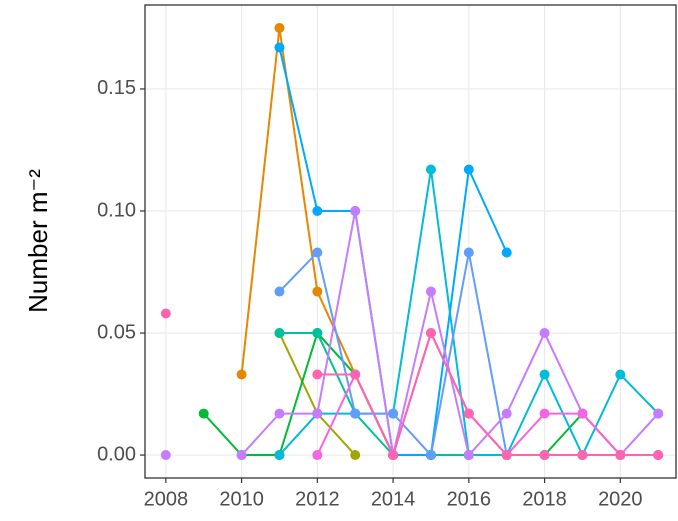 Image resolution: width=678 pixels, height=521 pixels. Describe the element at coordinates (116, 88) in the screenshot. I see `y-tick-label: 0.15` at that location.